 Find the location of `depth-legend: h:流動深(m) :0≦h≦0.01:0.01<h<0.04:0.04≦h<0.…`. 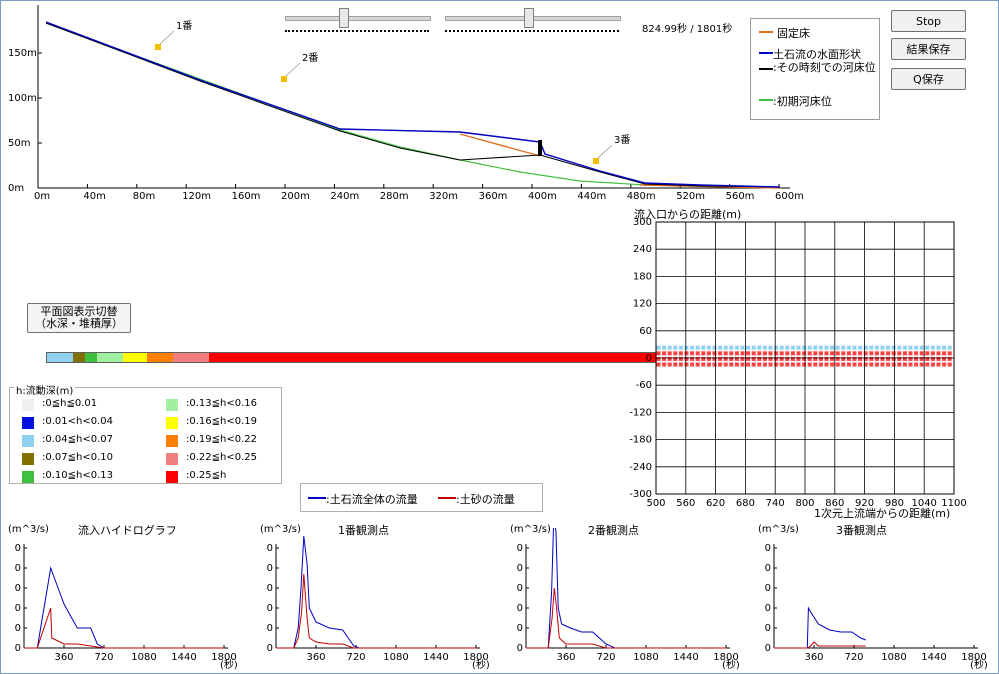

depth-legend: h:流動深(m) :0≦h≦0.01:0.01<h<0.04:0.04≦h<0.… is located at coordinates (145, 433).